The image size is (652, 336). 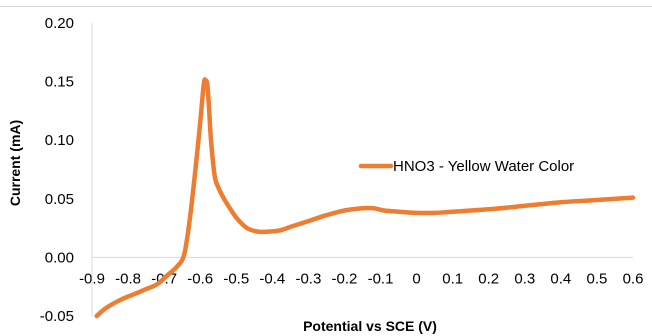 I want to click on x-tick-label: -0.4, so click(x=272, y=278).